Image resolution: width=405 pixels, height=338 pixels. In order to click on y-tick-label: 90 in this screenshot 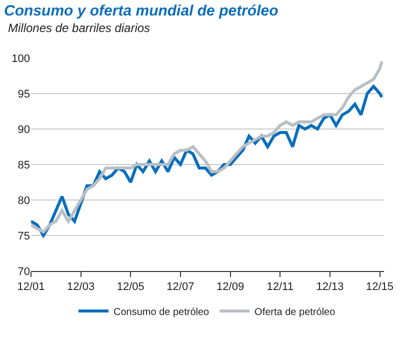, I will do `click(24, 130)`.